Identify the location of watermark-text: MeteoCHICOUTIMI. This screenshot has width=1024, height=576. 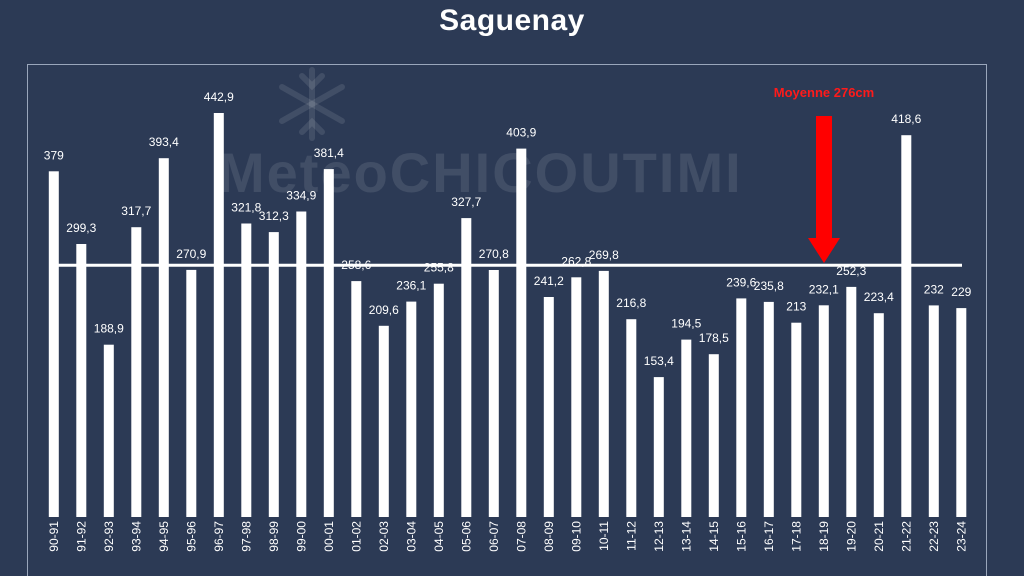
(480, 172).